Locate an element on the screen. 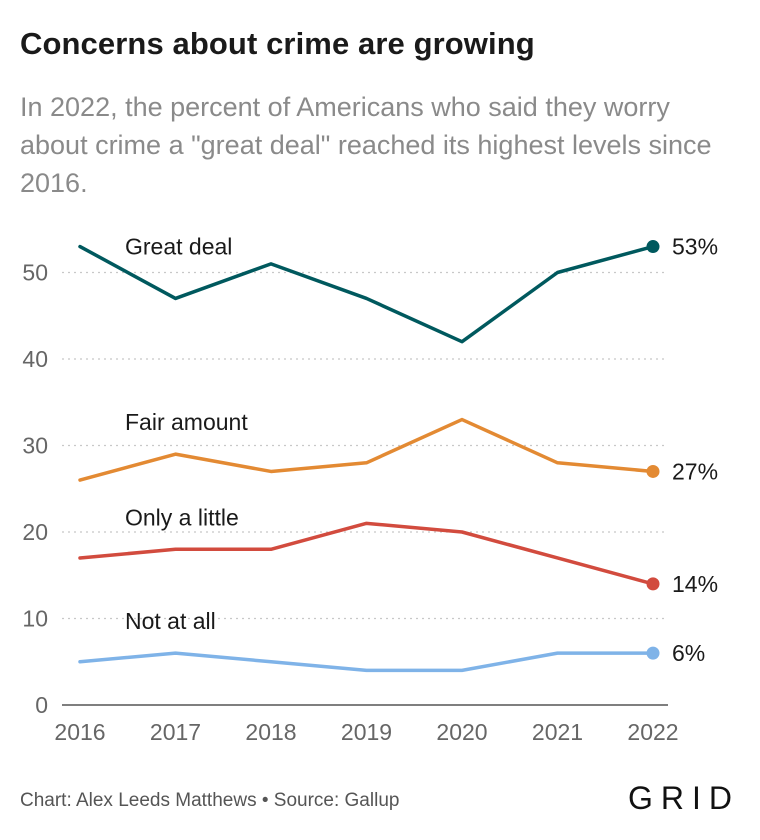  x-tick-label: 2018 is located at coordinates (270, 732).